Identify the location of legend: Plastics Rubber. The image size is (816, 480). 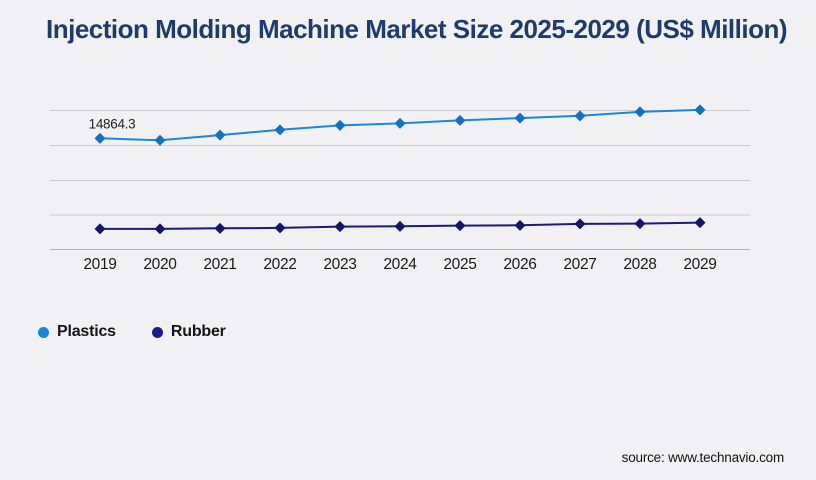
(132, 332).